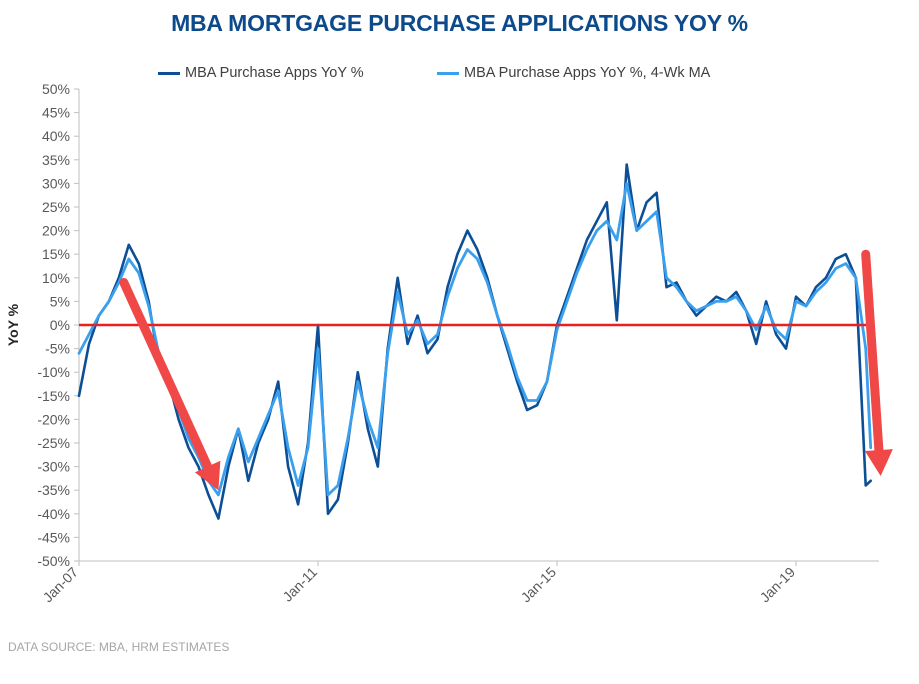 The image size is (919, 684). I want to click on legend-label-raw: MBA Purchase Apps YoY %, so click(274, 73).